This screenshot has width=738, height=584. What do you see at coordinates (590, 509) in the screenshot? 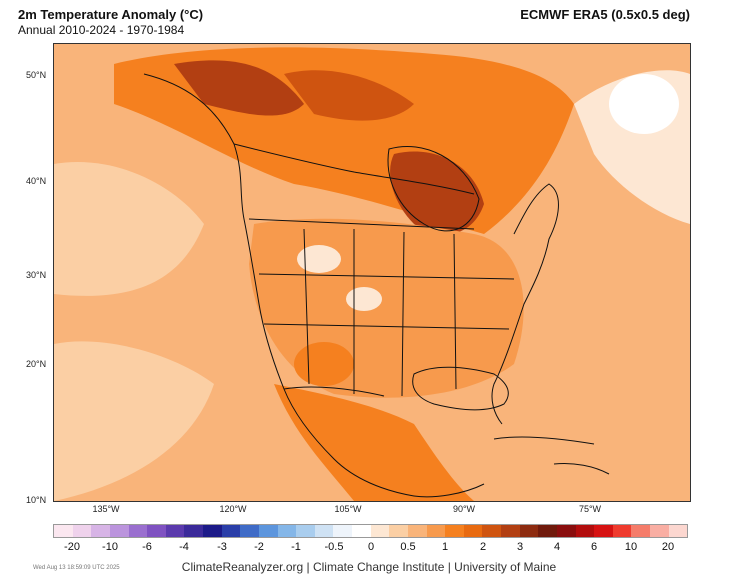
I see `lon-label-75w: 75°W` at bounding box center [590, 509].